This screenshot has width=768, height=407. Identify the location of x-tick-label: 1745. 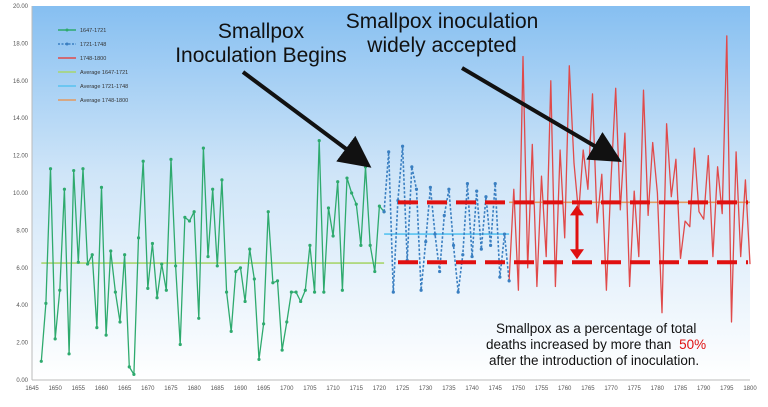
(496, 389).